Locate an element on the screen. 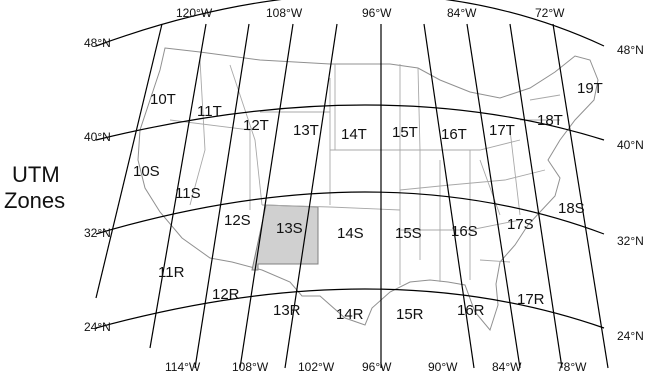 The image size is (653, 381). lon-label-top: 96°W is located at coordinates (377, 13).